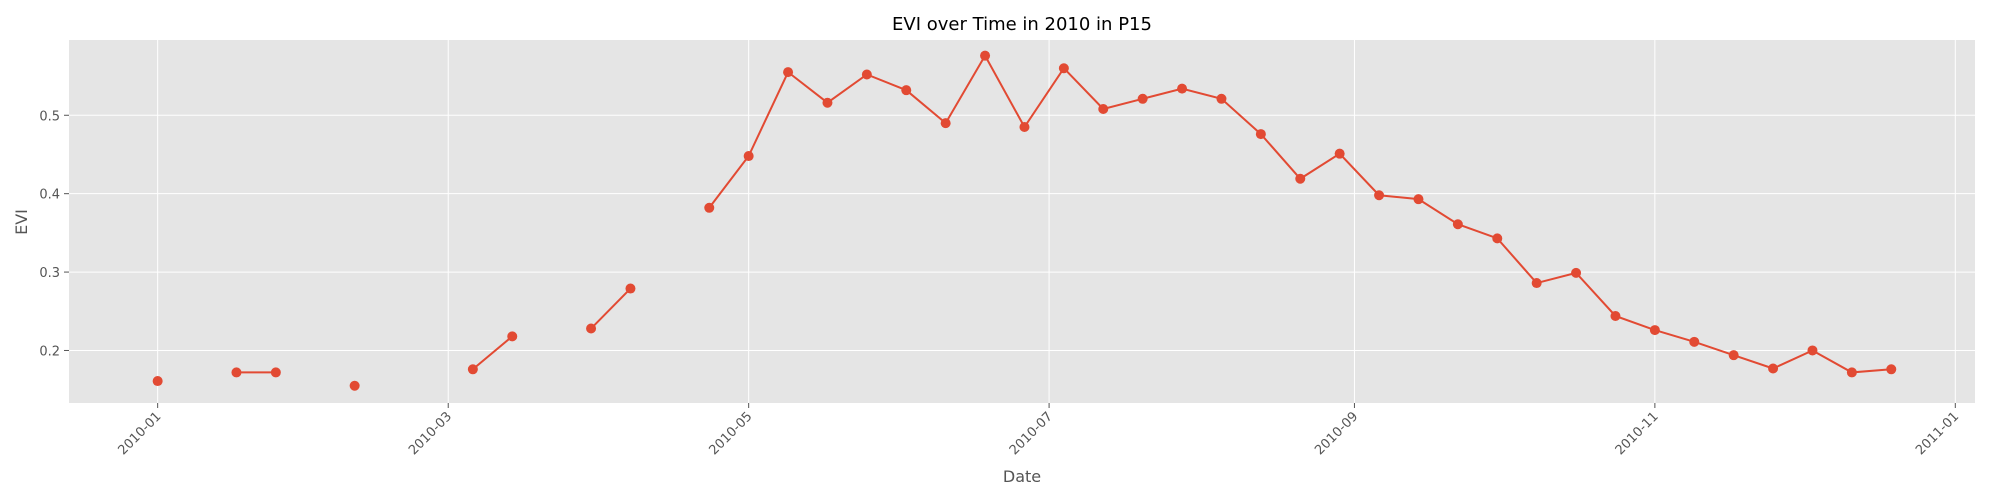  Describe the element at coordinates (49, 195) in the screenshot. I see `y-tick-label: 0.4` at that location.